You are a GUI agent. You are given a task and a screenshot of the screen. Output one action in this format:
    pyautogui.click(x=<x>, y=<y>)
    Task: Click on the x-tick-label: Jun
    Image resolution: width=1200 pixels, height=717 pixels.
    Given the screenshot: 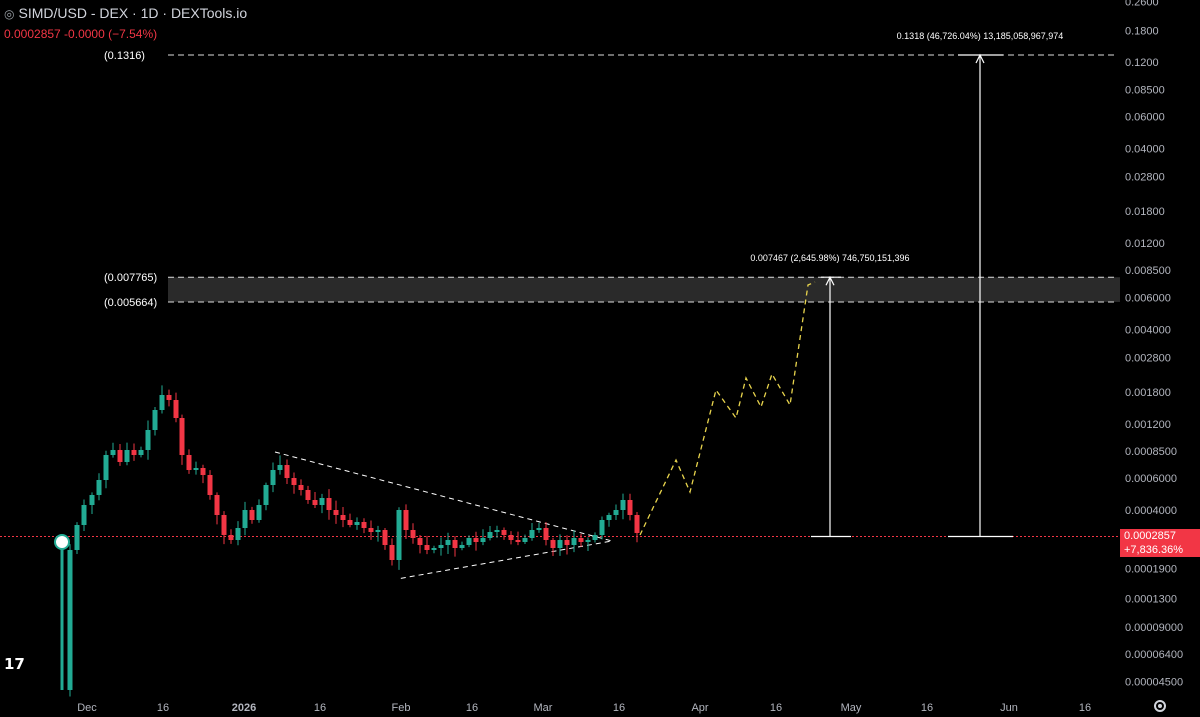 What is the action you would take?
    pyautogui.click(x=1009, y=708)
    